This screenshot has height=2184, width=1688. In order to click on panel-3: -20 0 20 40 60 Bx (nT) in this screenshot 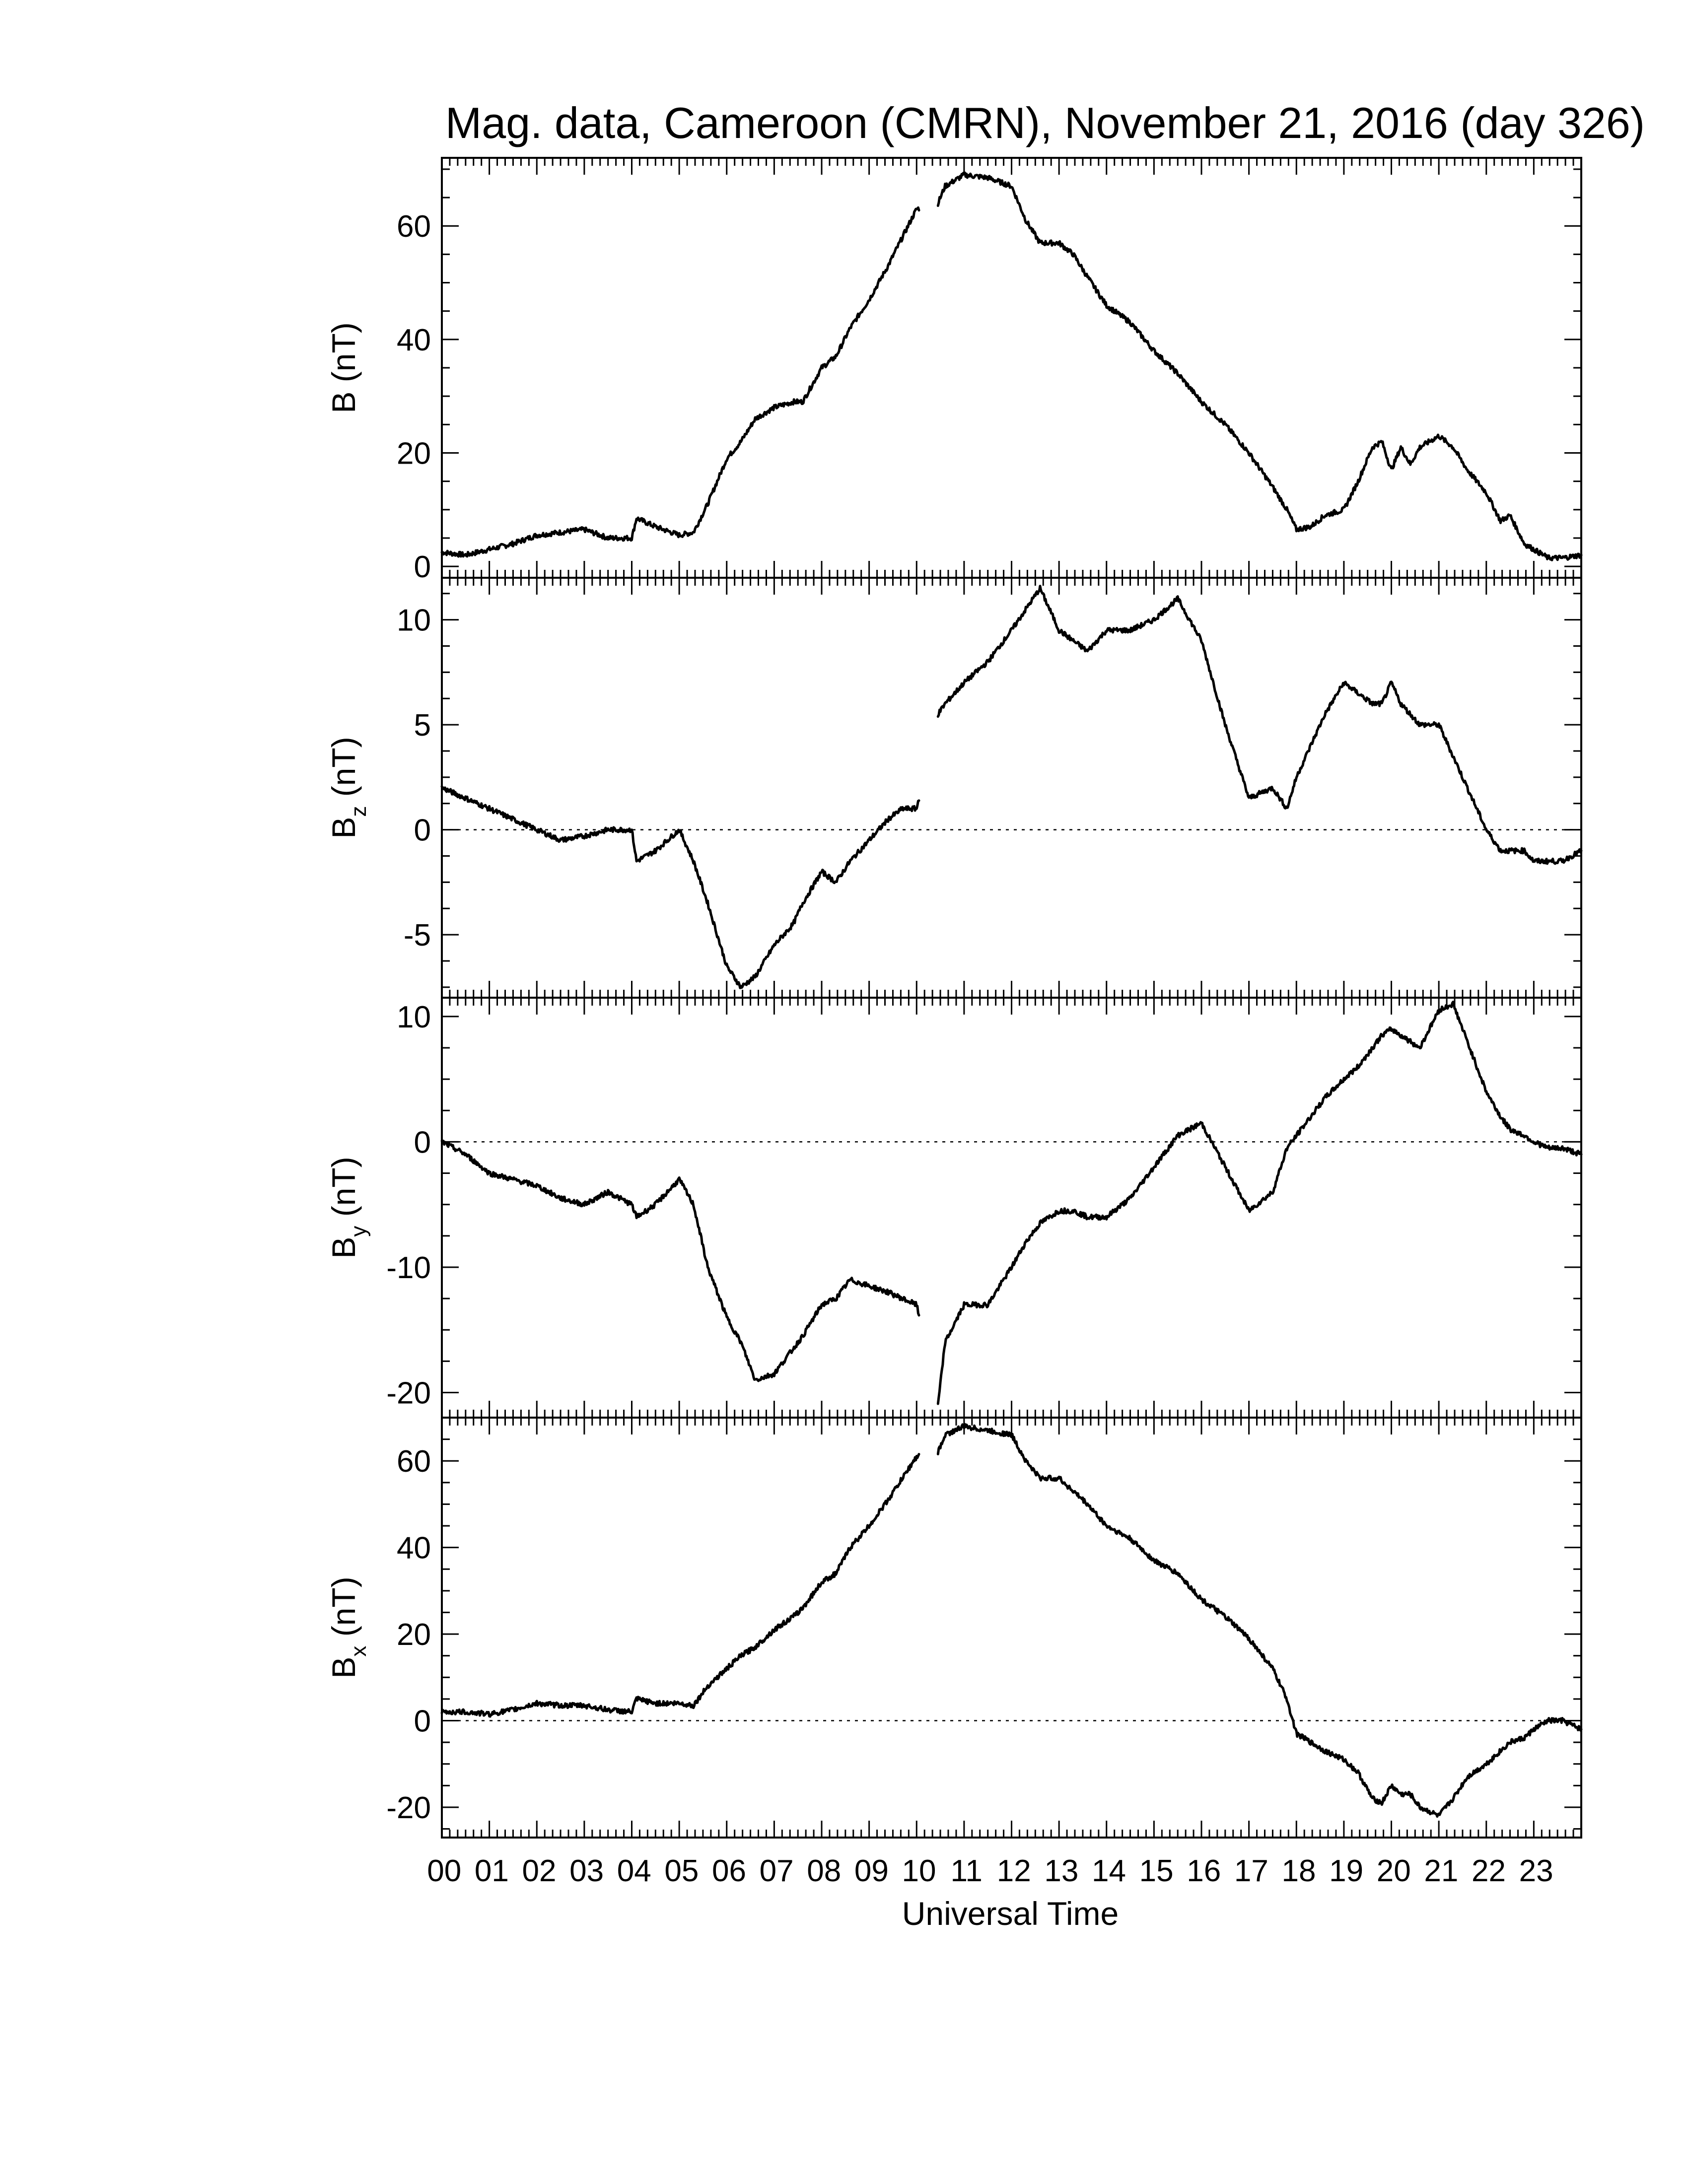, I will do `click(954, 1628)`.